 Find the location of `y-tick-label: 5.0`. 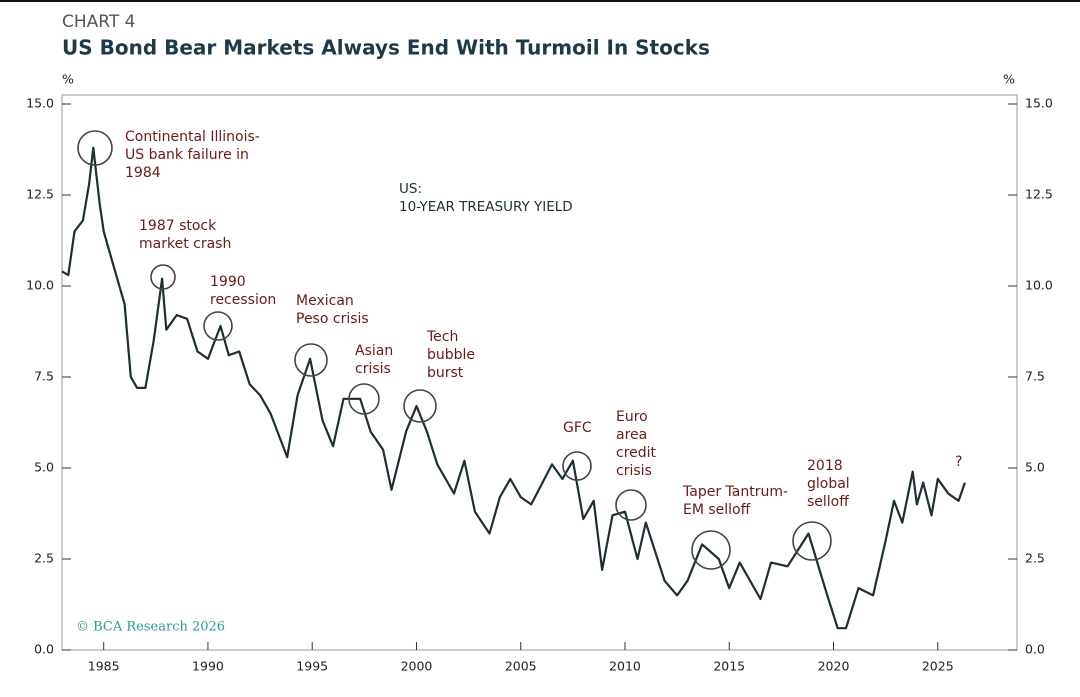

y-tick-label: 5.0 is located at coordinates (44, 467).